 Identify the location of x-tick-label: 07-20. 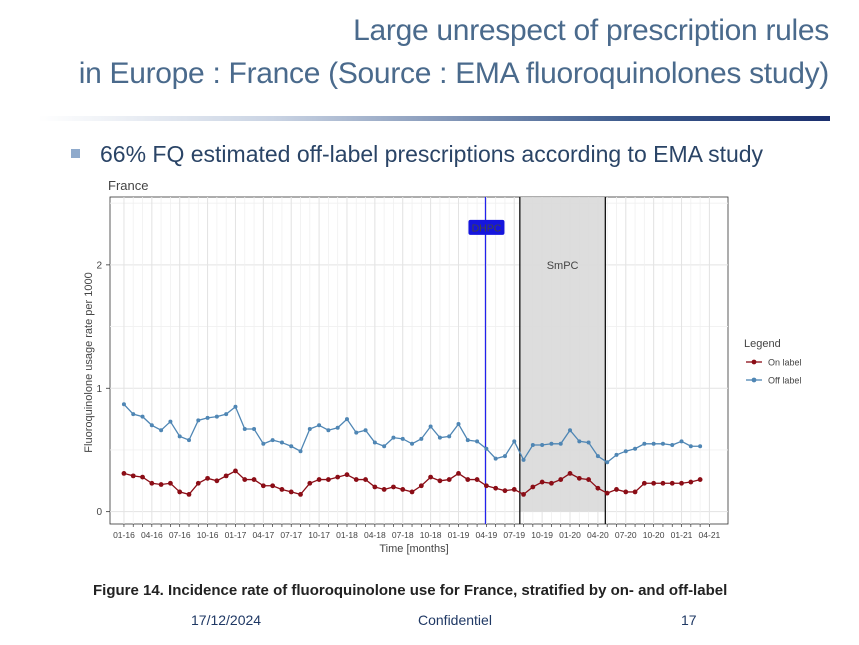
(626, 535).